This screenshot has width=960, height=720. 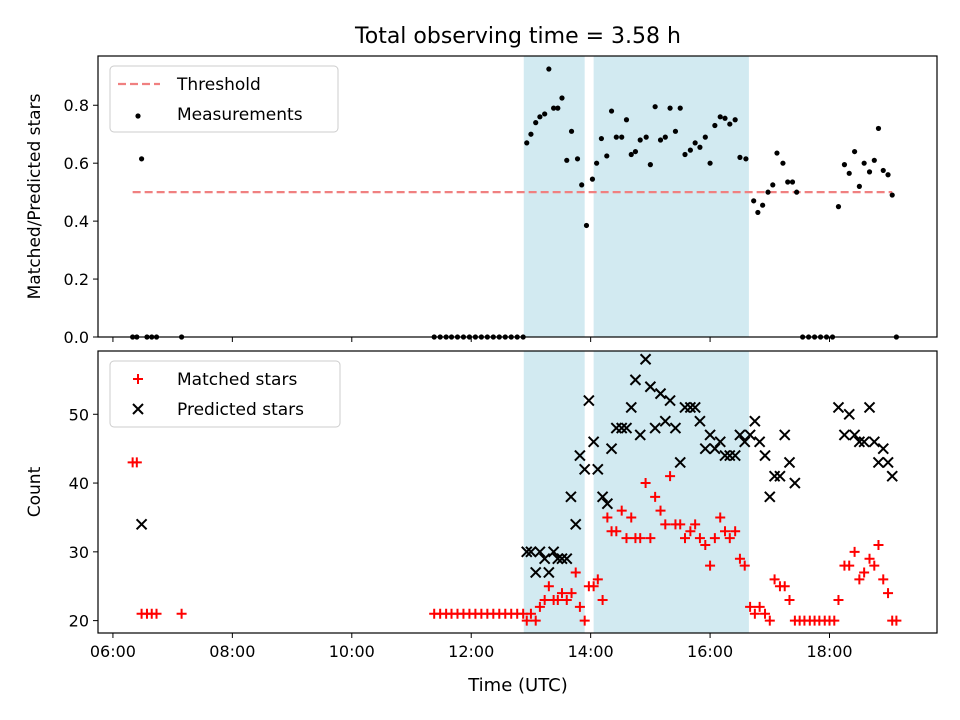 What do you see at coordinates (35, 491) in the screenshot?
I see `y-axis-label: Count` at bounding box center [35, 491].